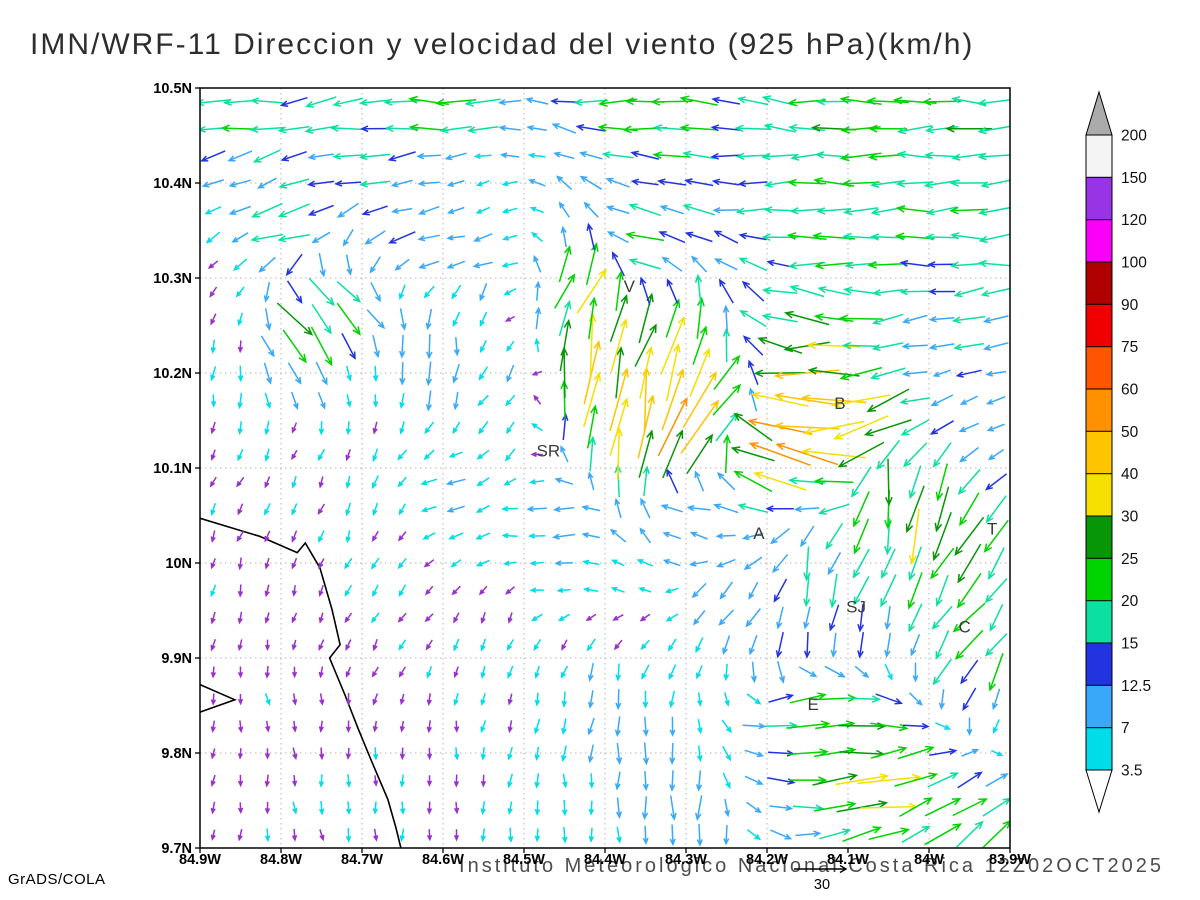 The image size is (1200, 900). I want to click on colorbar-tick-label: 150, so click(1134, 178).